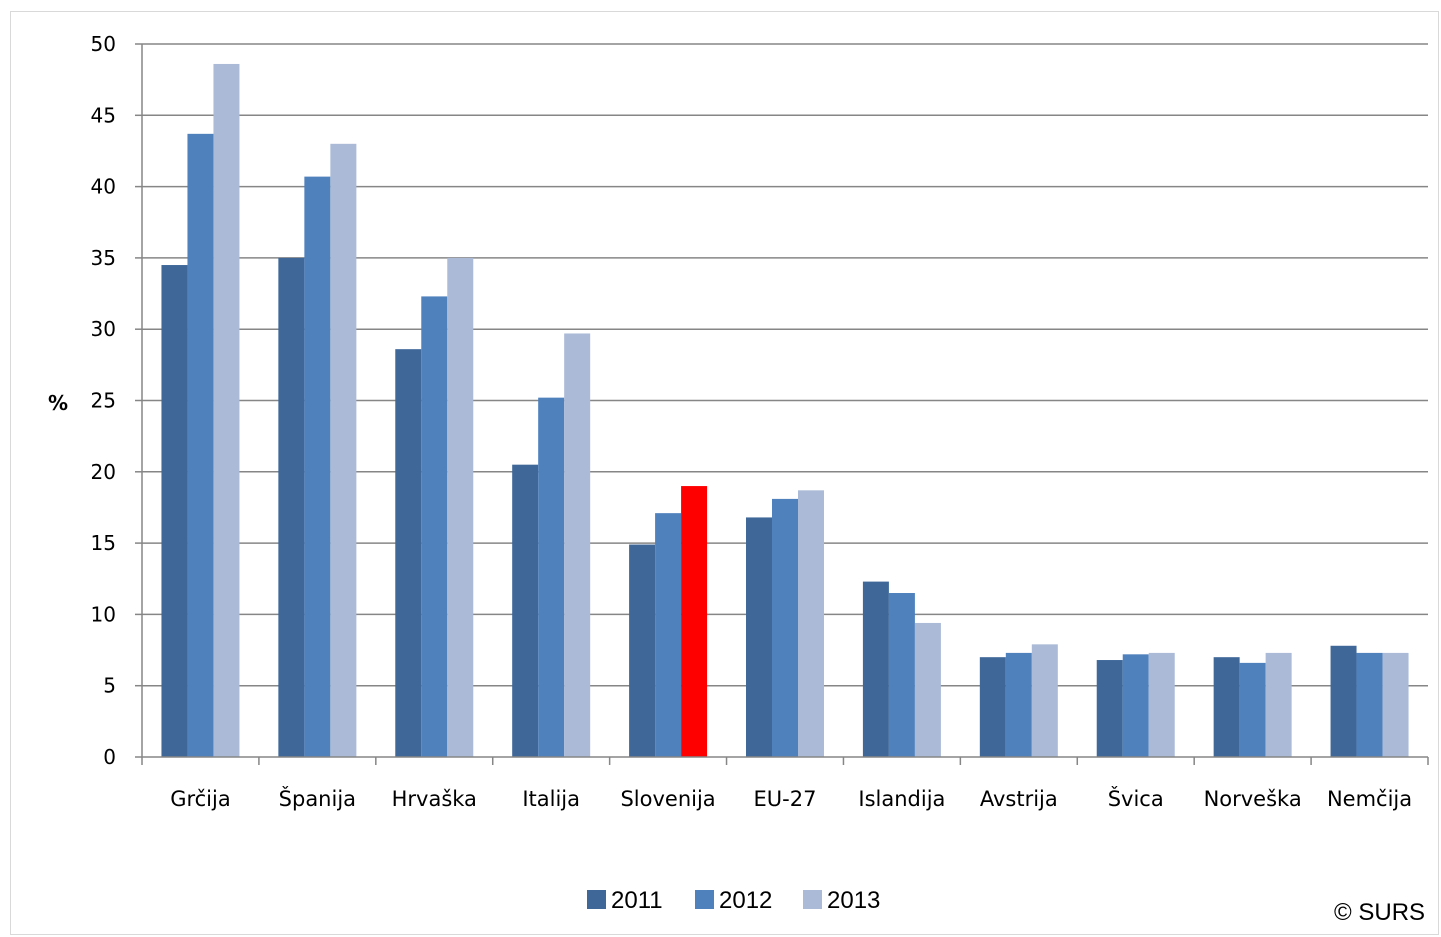 The height and width of the screenshot is (937, 1441). What do you see at coordinates (291, 507) in the screenshot?
I see `bar-španija-2011` at bounding box center [291, 507].